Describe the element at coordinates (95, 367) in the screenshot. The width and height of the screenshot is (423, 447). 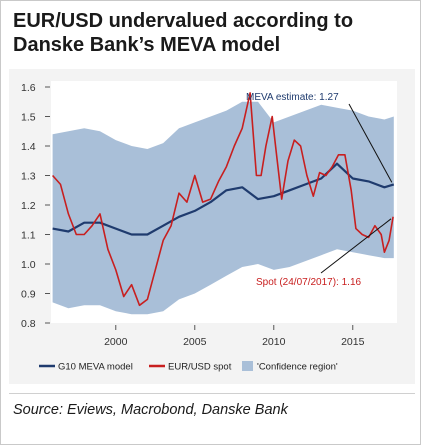
I see `legend-label-meva: G10 MEVA model` at that location.